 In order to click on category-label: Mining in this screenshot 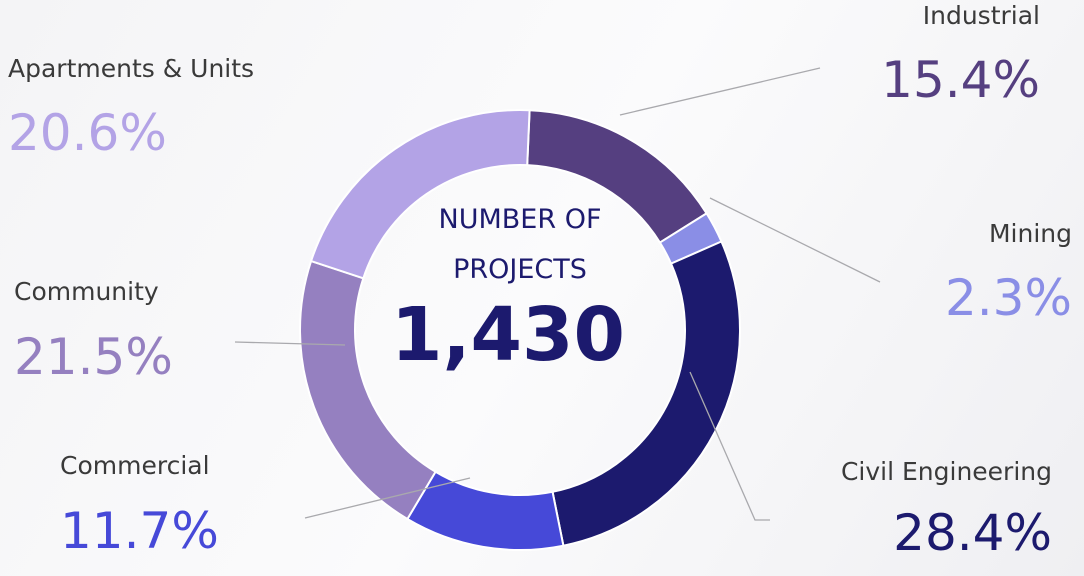, I will do `click(1030, 233)`.